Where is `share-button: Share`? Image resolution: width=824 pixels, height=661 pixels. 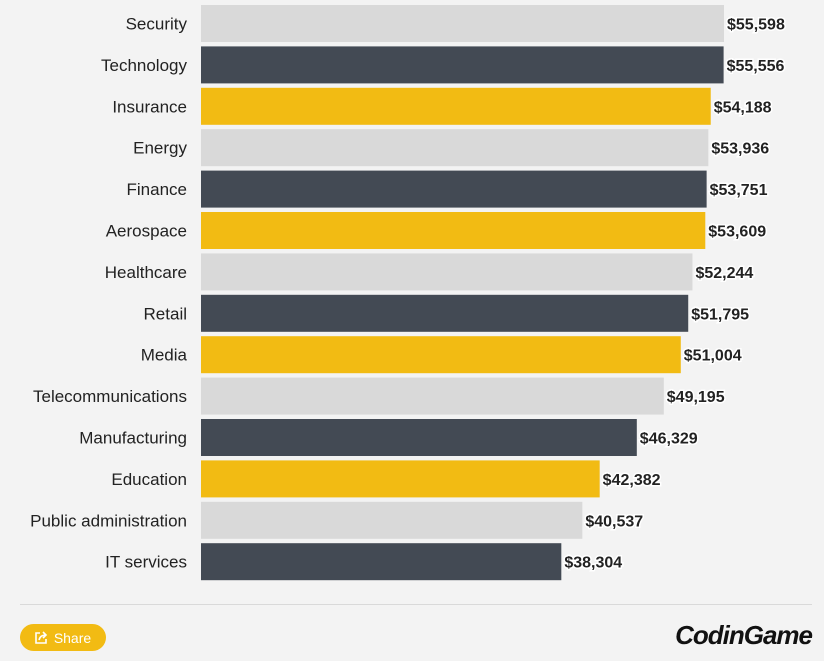
share-button: Share is located at coordinates (63, 637).